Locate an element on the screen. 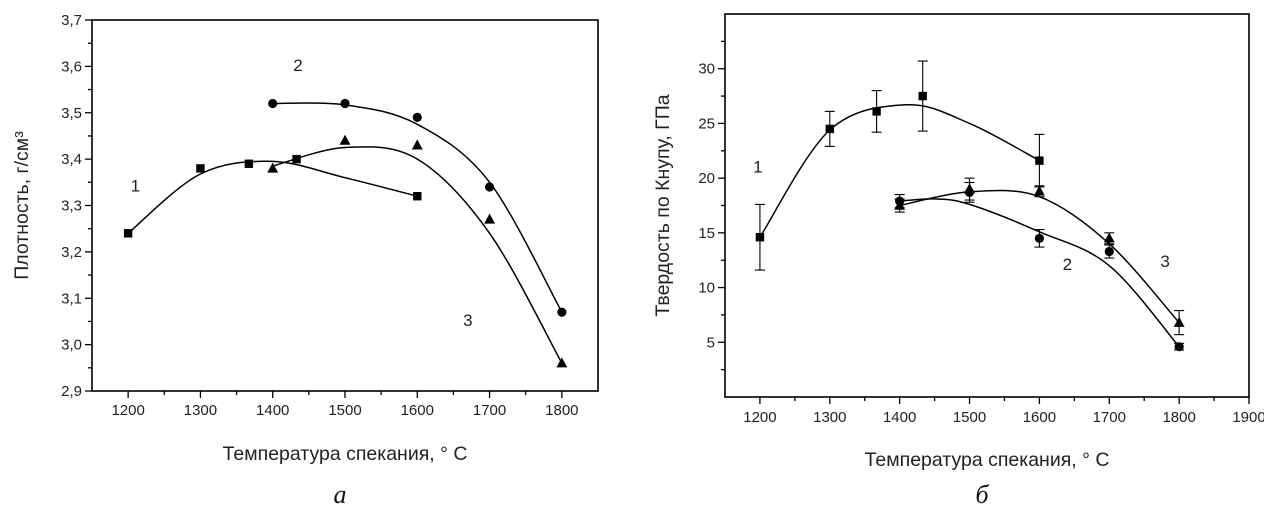  y-tick-label: 3,1 is located at coordinates (71, 298).